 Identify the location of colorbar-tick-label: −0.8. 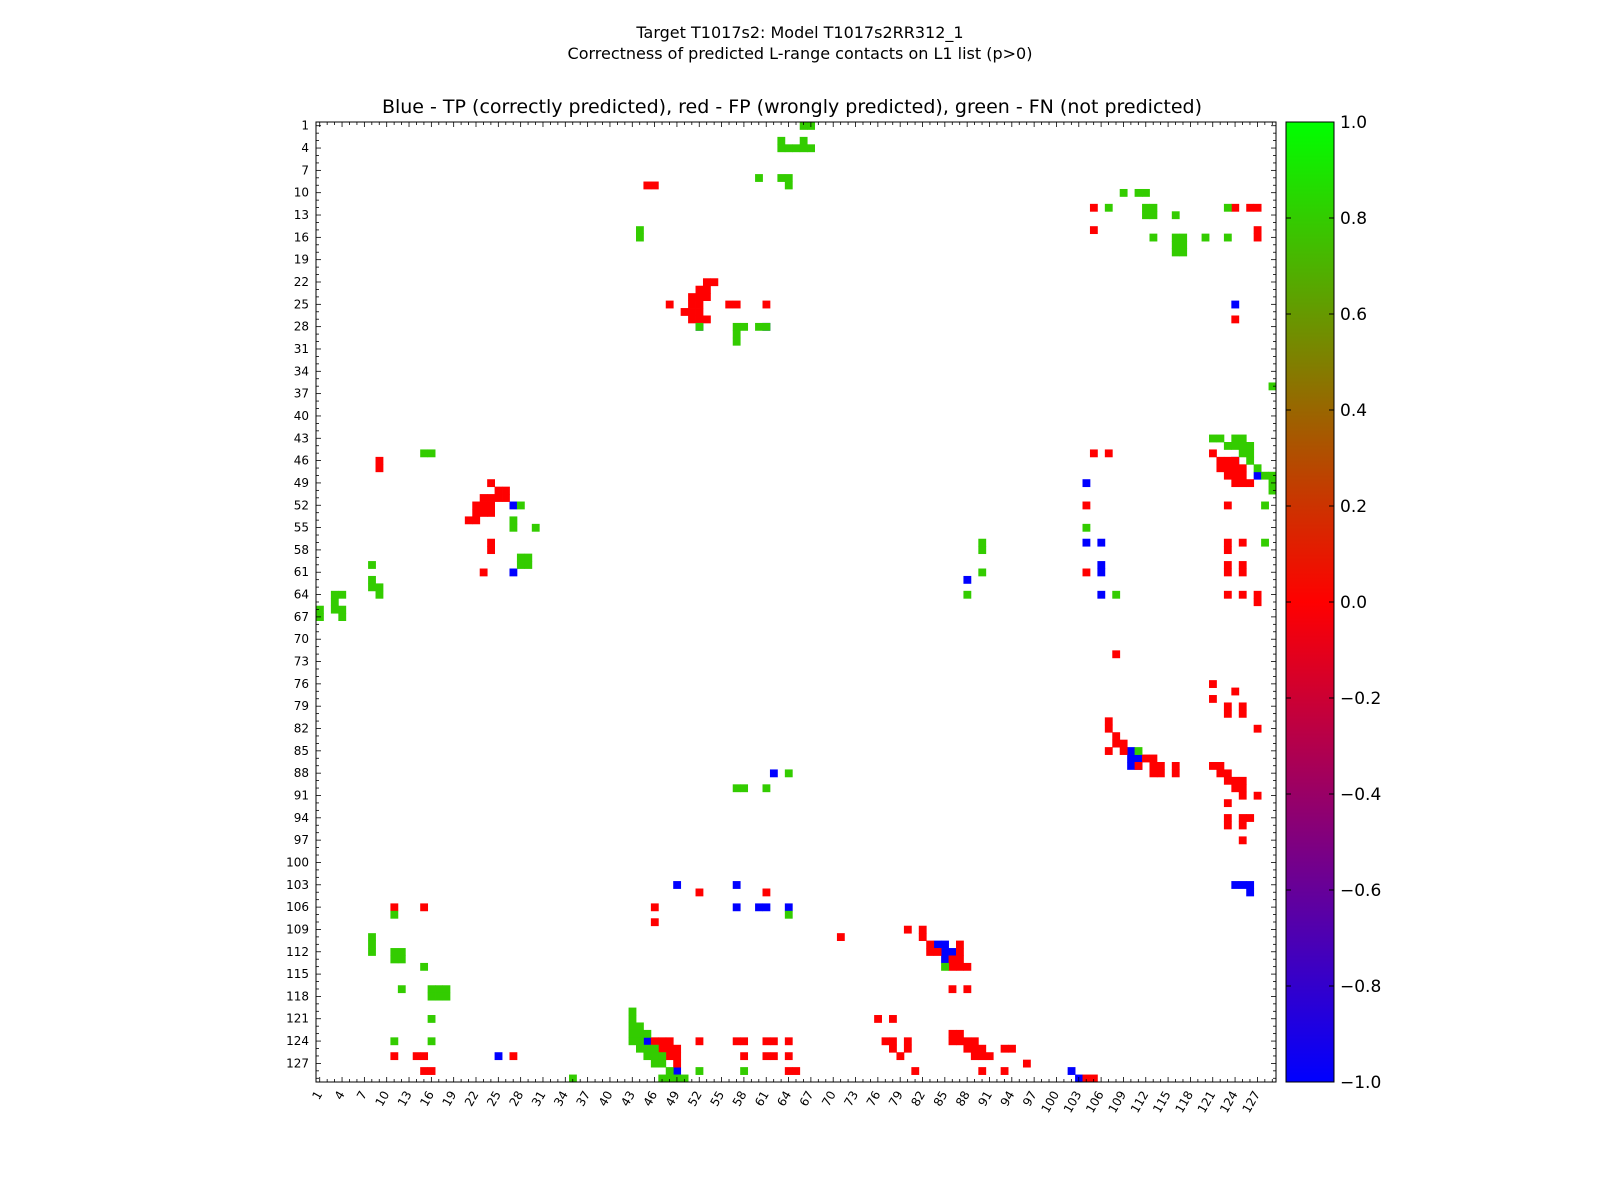
(1360, 987).